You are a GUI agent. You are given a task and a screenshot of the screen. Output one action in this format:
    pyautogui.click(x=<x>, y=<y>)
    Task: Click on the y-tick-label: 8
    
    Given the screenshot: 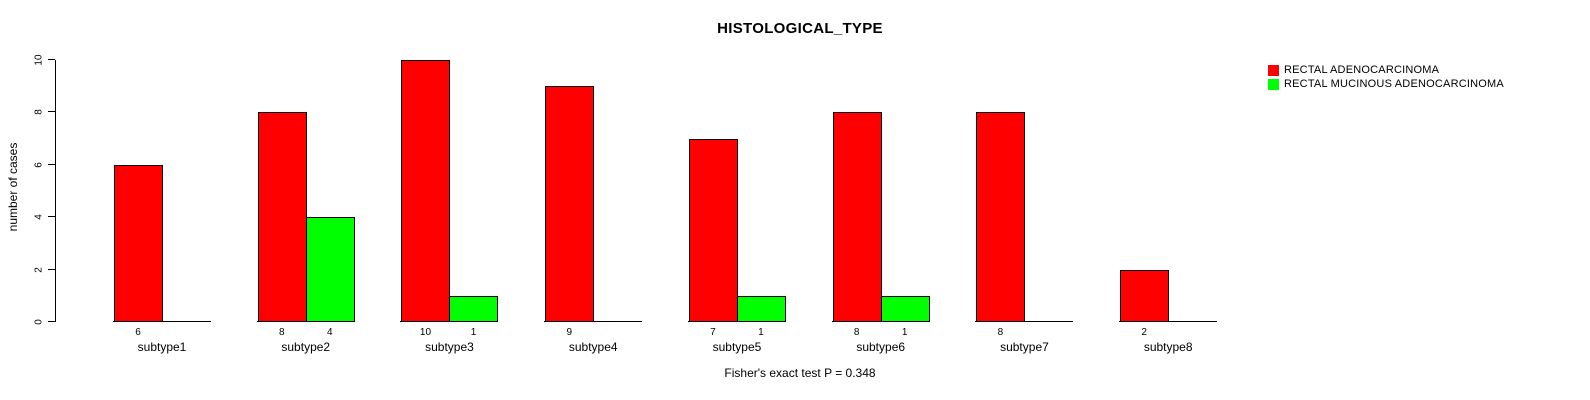 What is the action you would take?
    pyautogui.click(x=39, y=112)
    